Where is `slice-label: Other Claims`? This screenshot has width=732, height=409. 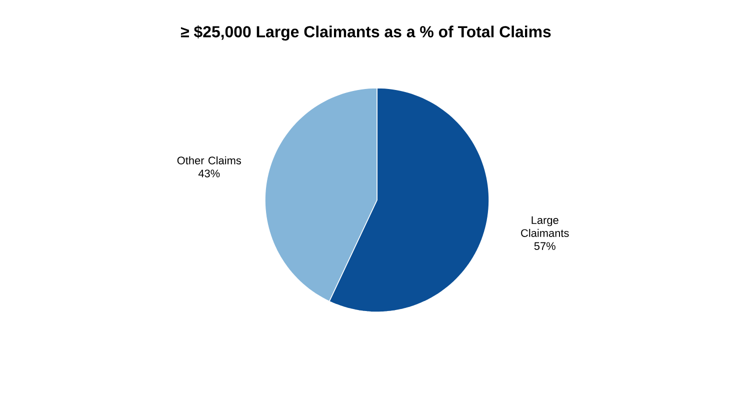
slice-label: Other Claims is located at coordinates (209, 160).